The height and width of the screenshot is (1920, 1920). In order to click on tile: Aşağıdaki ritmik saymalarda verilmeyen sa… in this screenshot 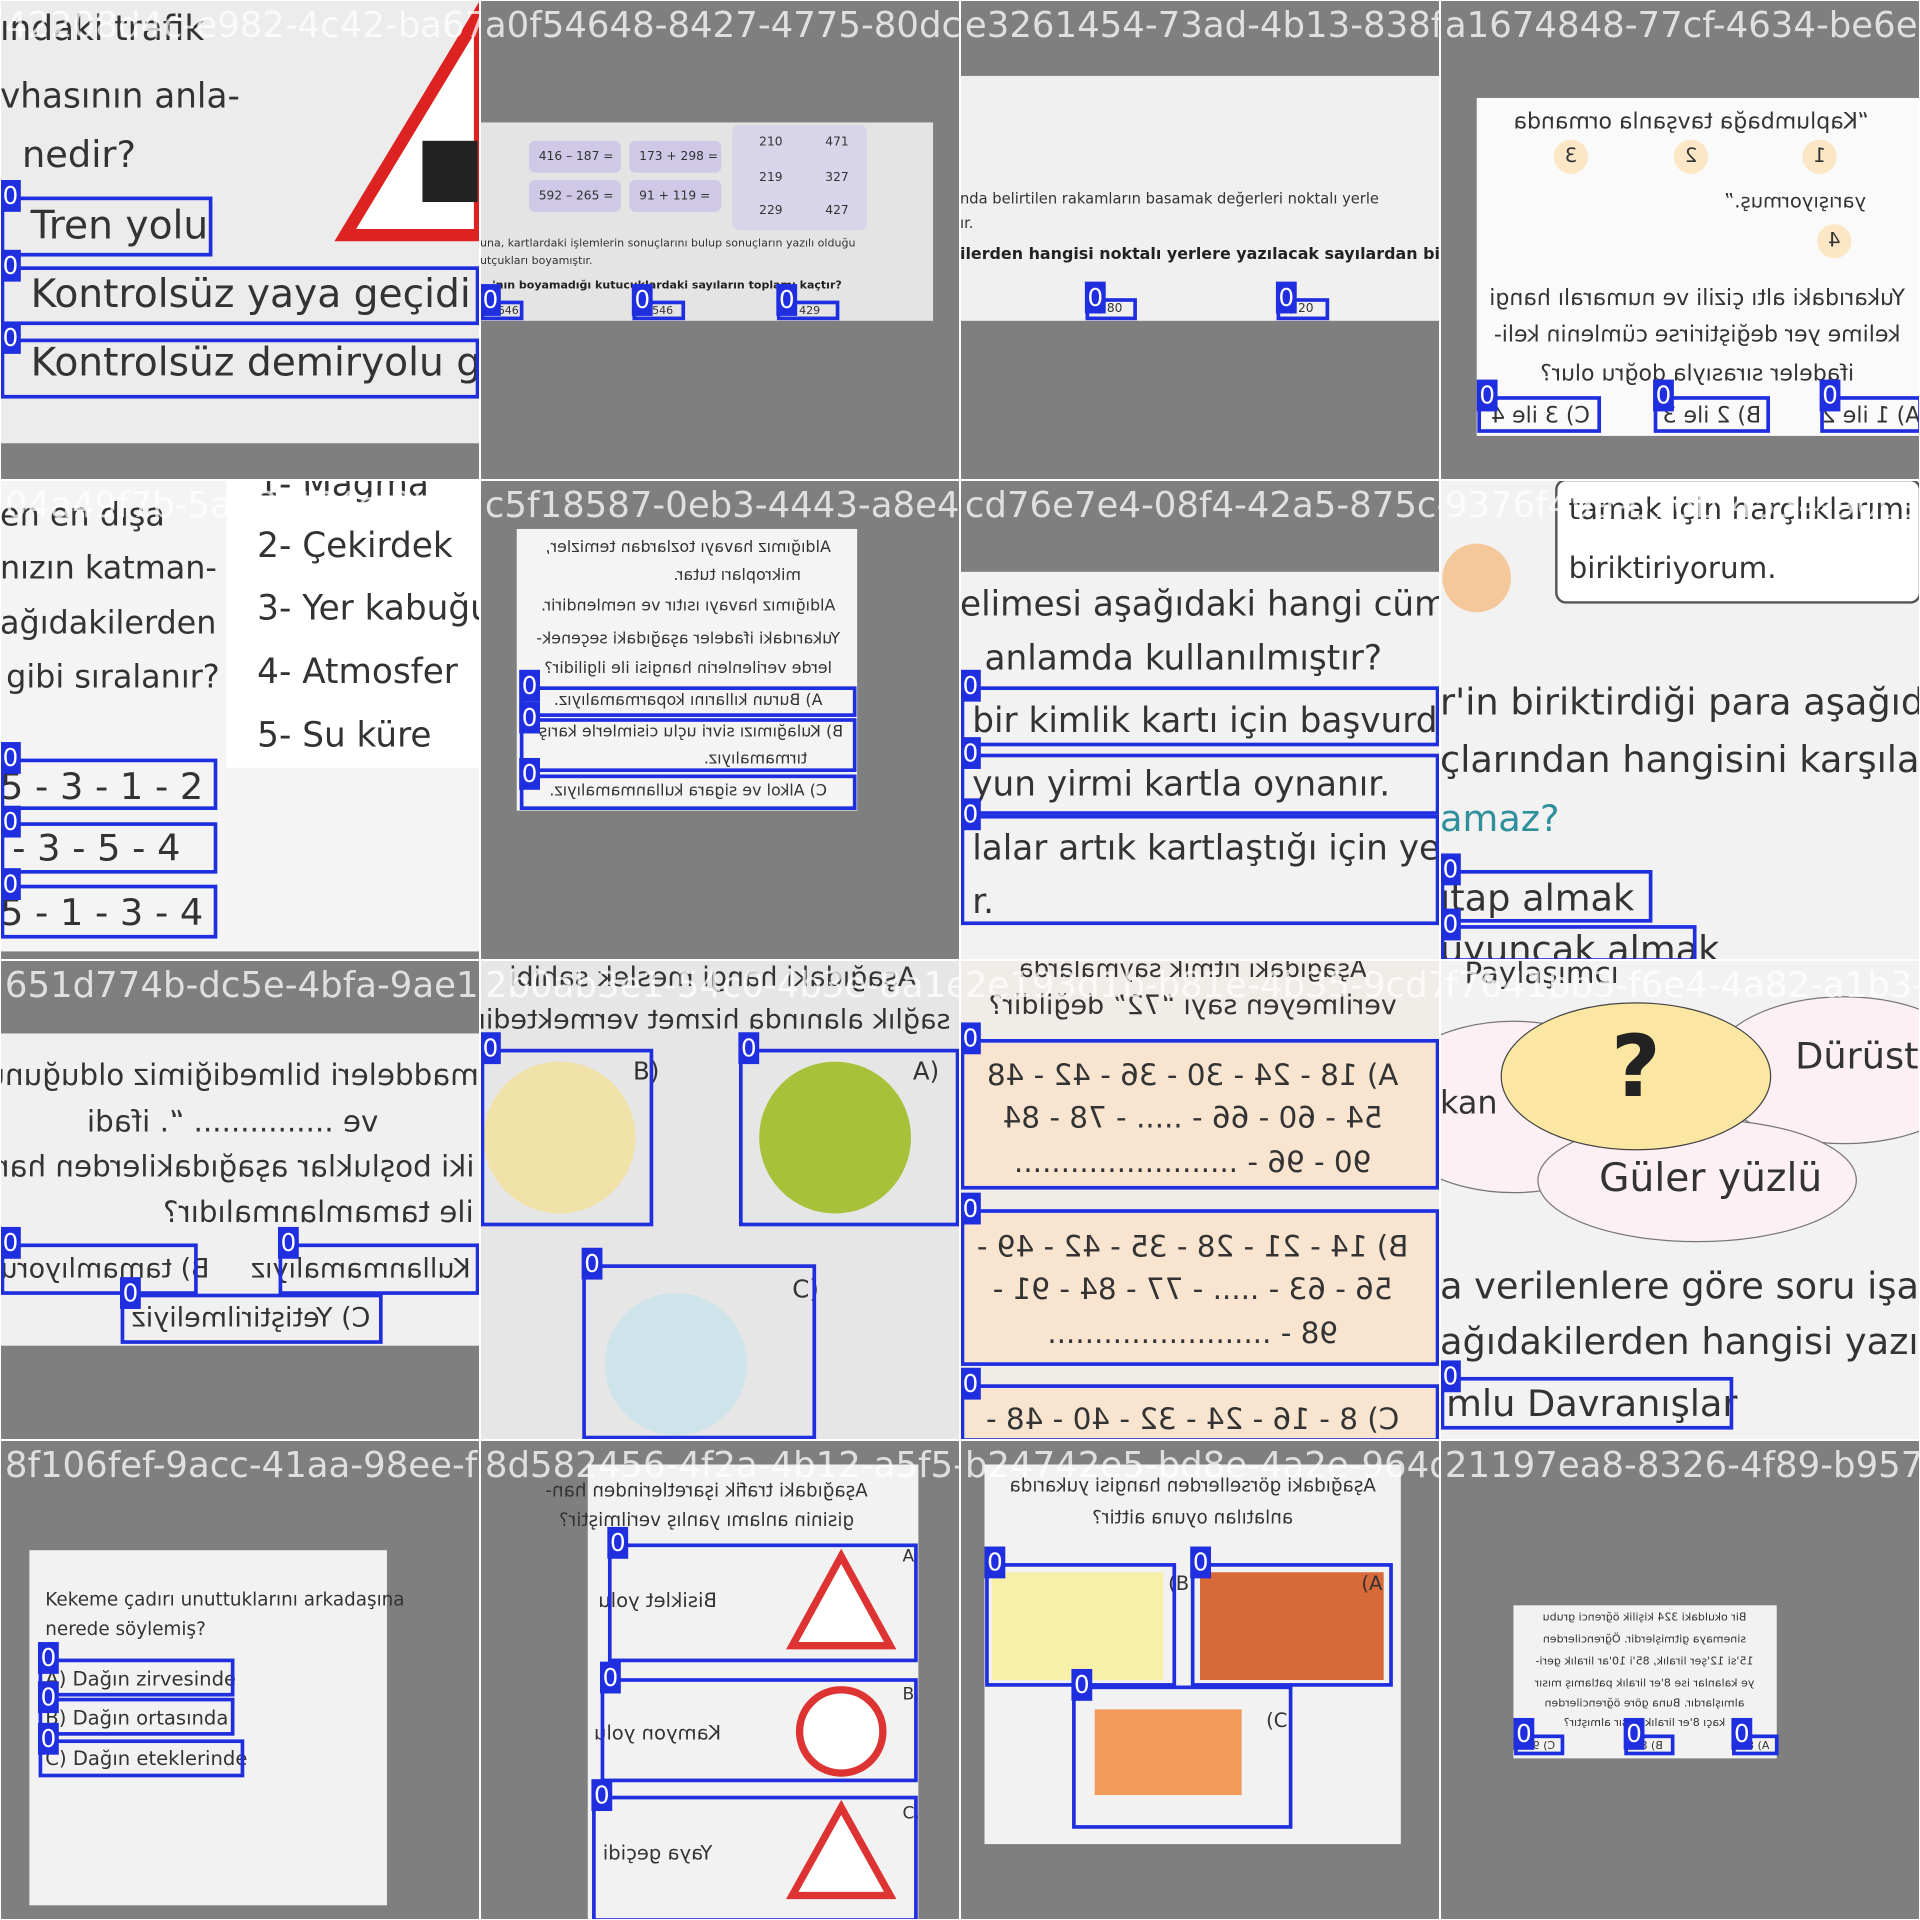, I will do `click(1230, 1200)`.